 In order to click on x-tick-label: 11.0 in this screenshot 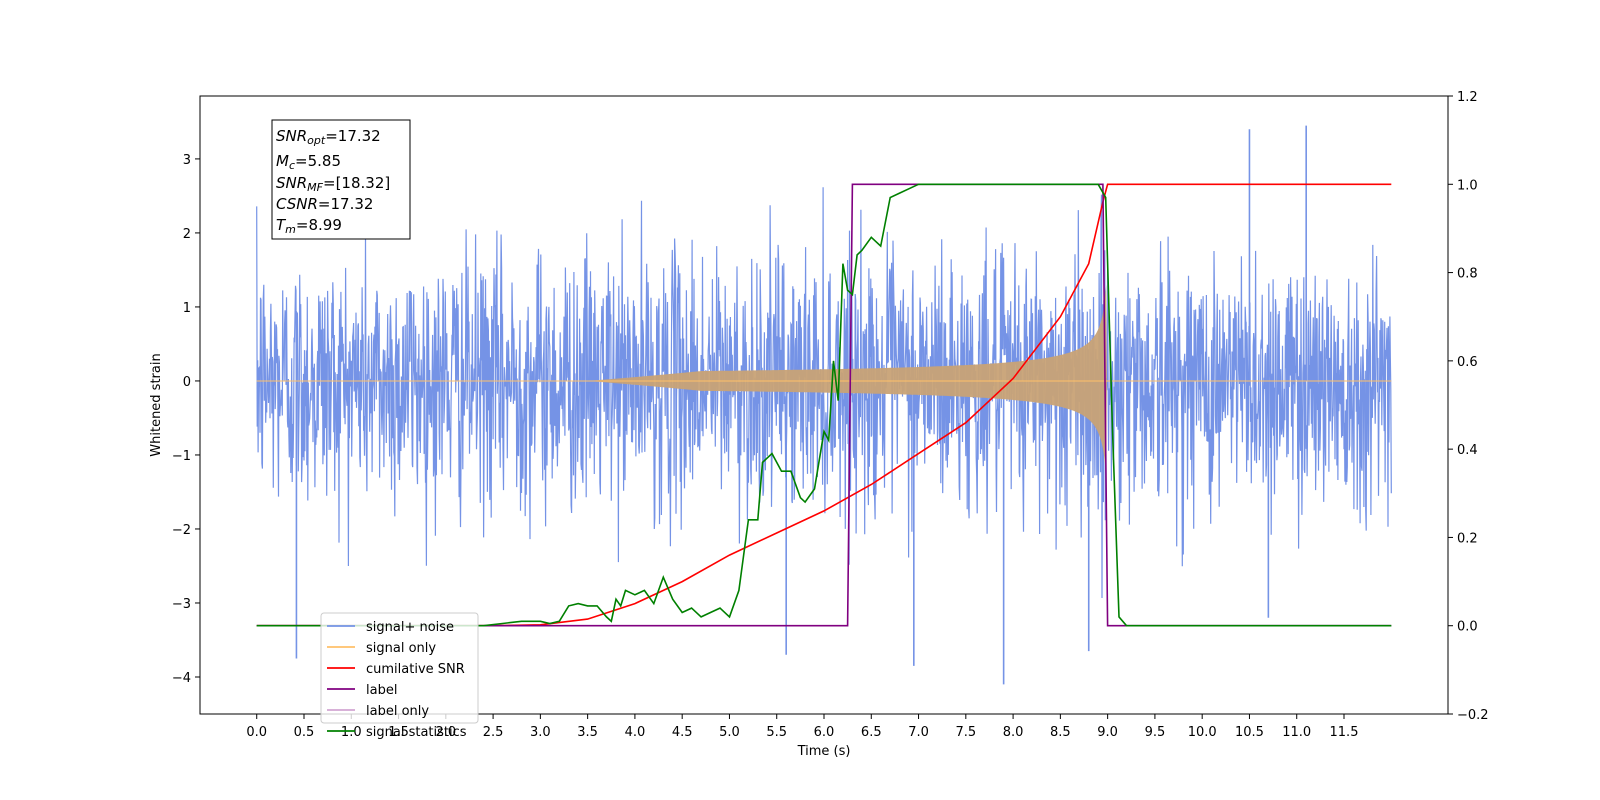, I will do `click(1296, 732)`.